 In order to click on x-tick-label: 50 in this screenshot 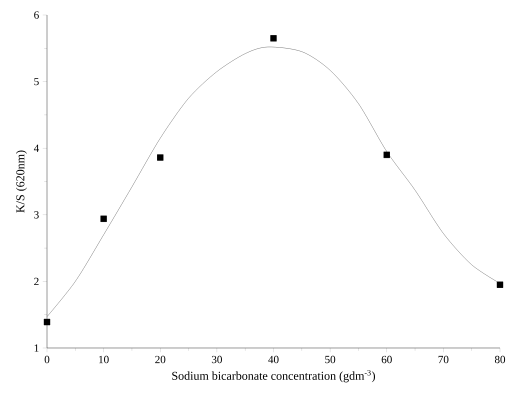, I will do `click(330, 360)`.